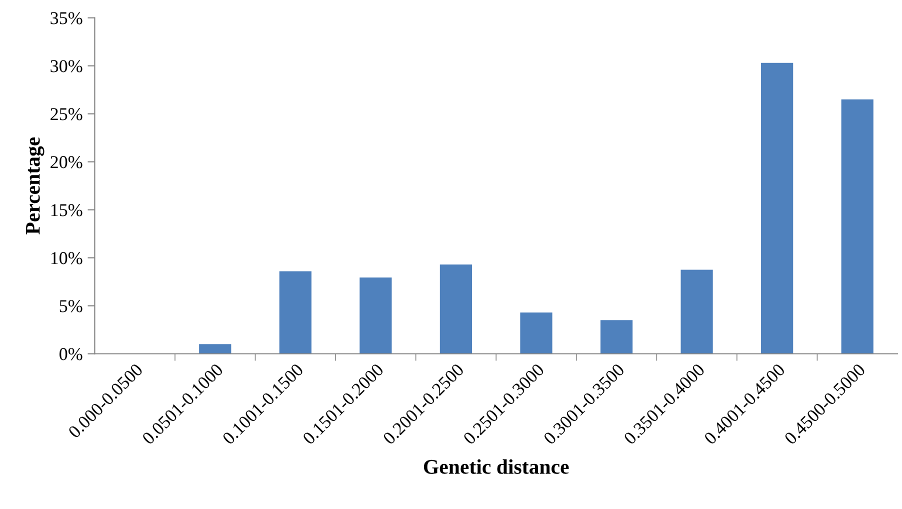 This screenshot has height=509, width=902. I want to click on y-tick-label: 20%, so click(66, 162).